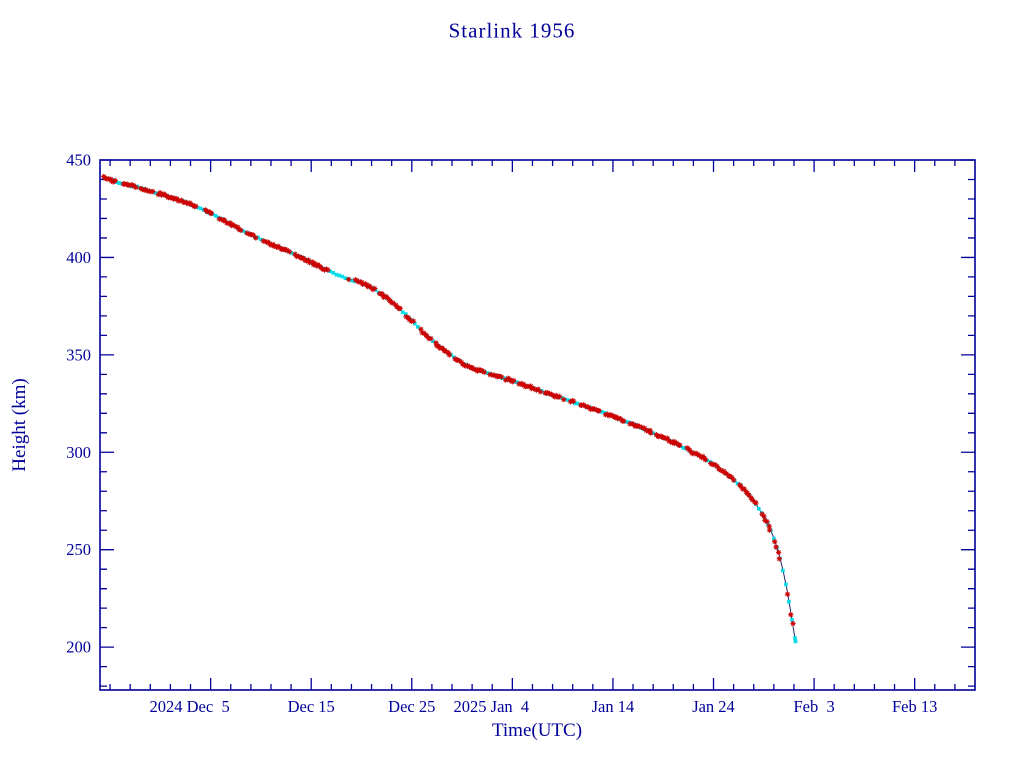 Image resolution: width=1024 pixels, height=768 pixels. I want to click on x-tick-label: Jan 24, so click(713, 706).